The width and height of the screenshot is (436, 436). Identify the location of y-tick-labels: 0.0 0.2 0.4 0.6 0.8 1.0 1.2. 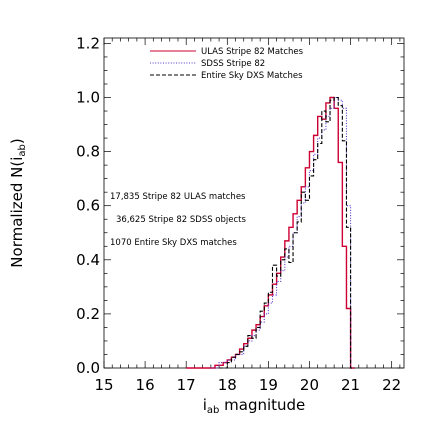
(88, 205).